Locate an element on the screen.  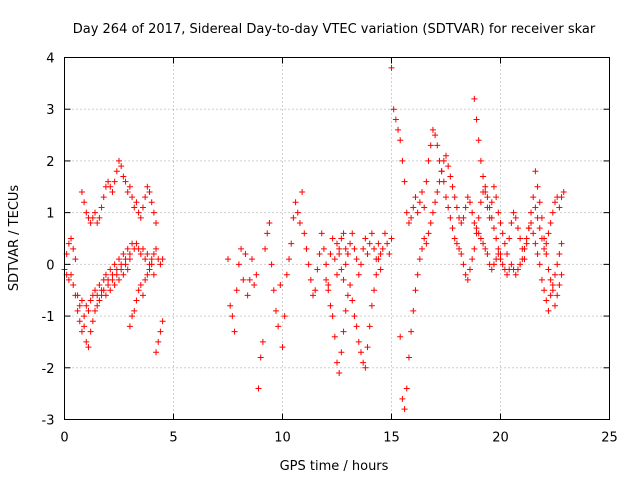
series-track-k is located at coordinates (548, 238).